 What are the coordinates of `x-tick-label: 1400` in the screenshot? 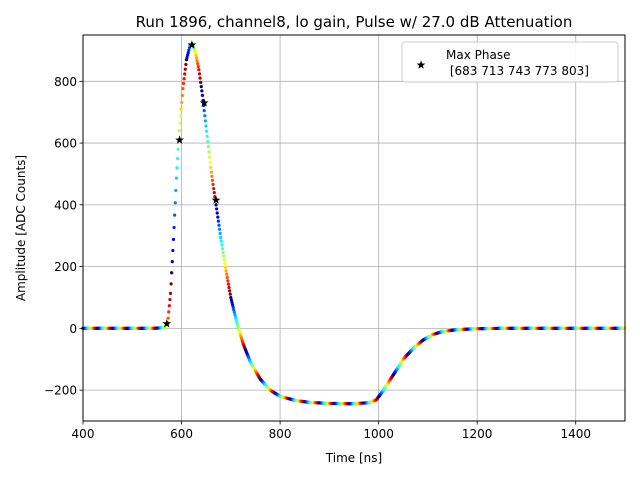 It's located at (575, 434).